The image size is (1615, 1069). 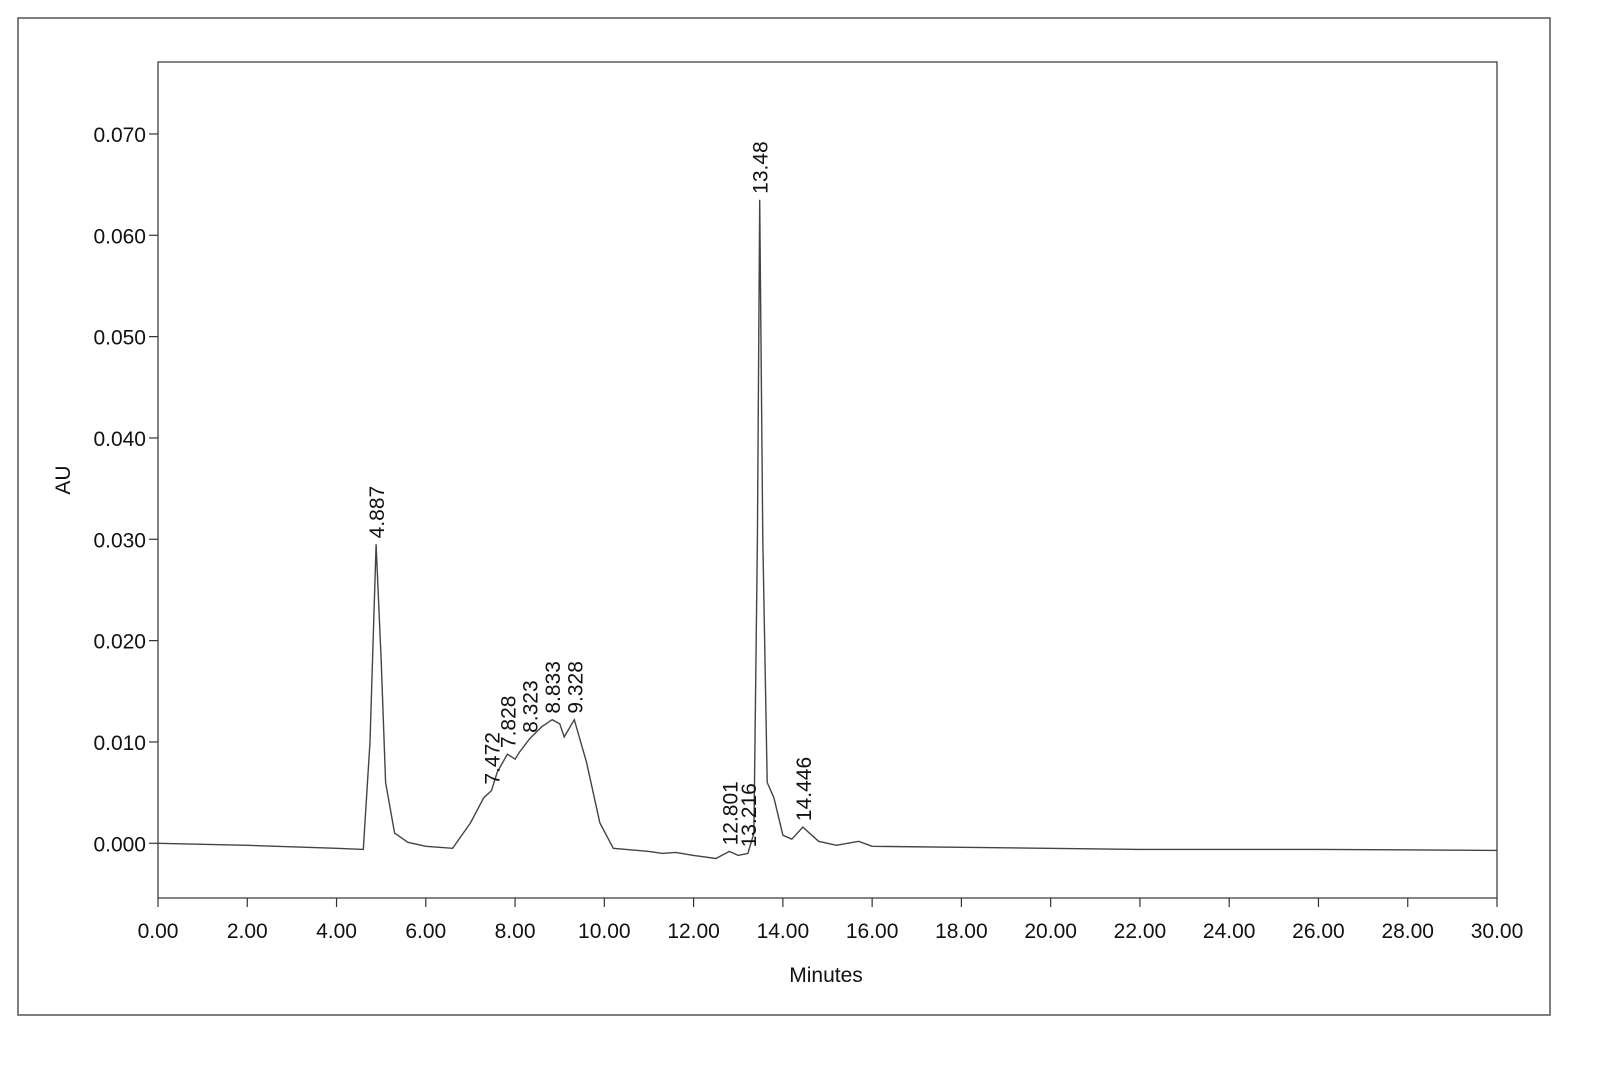 I want to click on x-tick-label: 18.00, so click(x=961, y=931).